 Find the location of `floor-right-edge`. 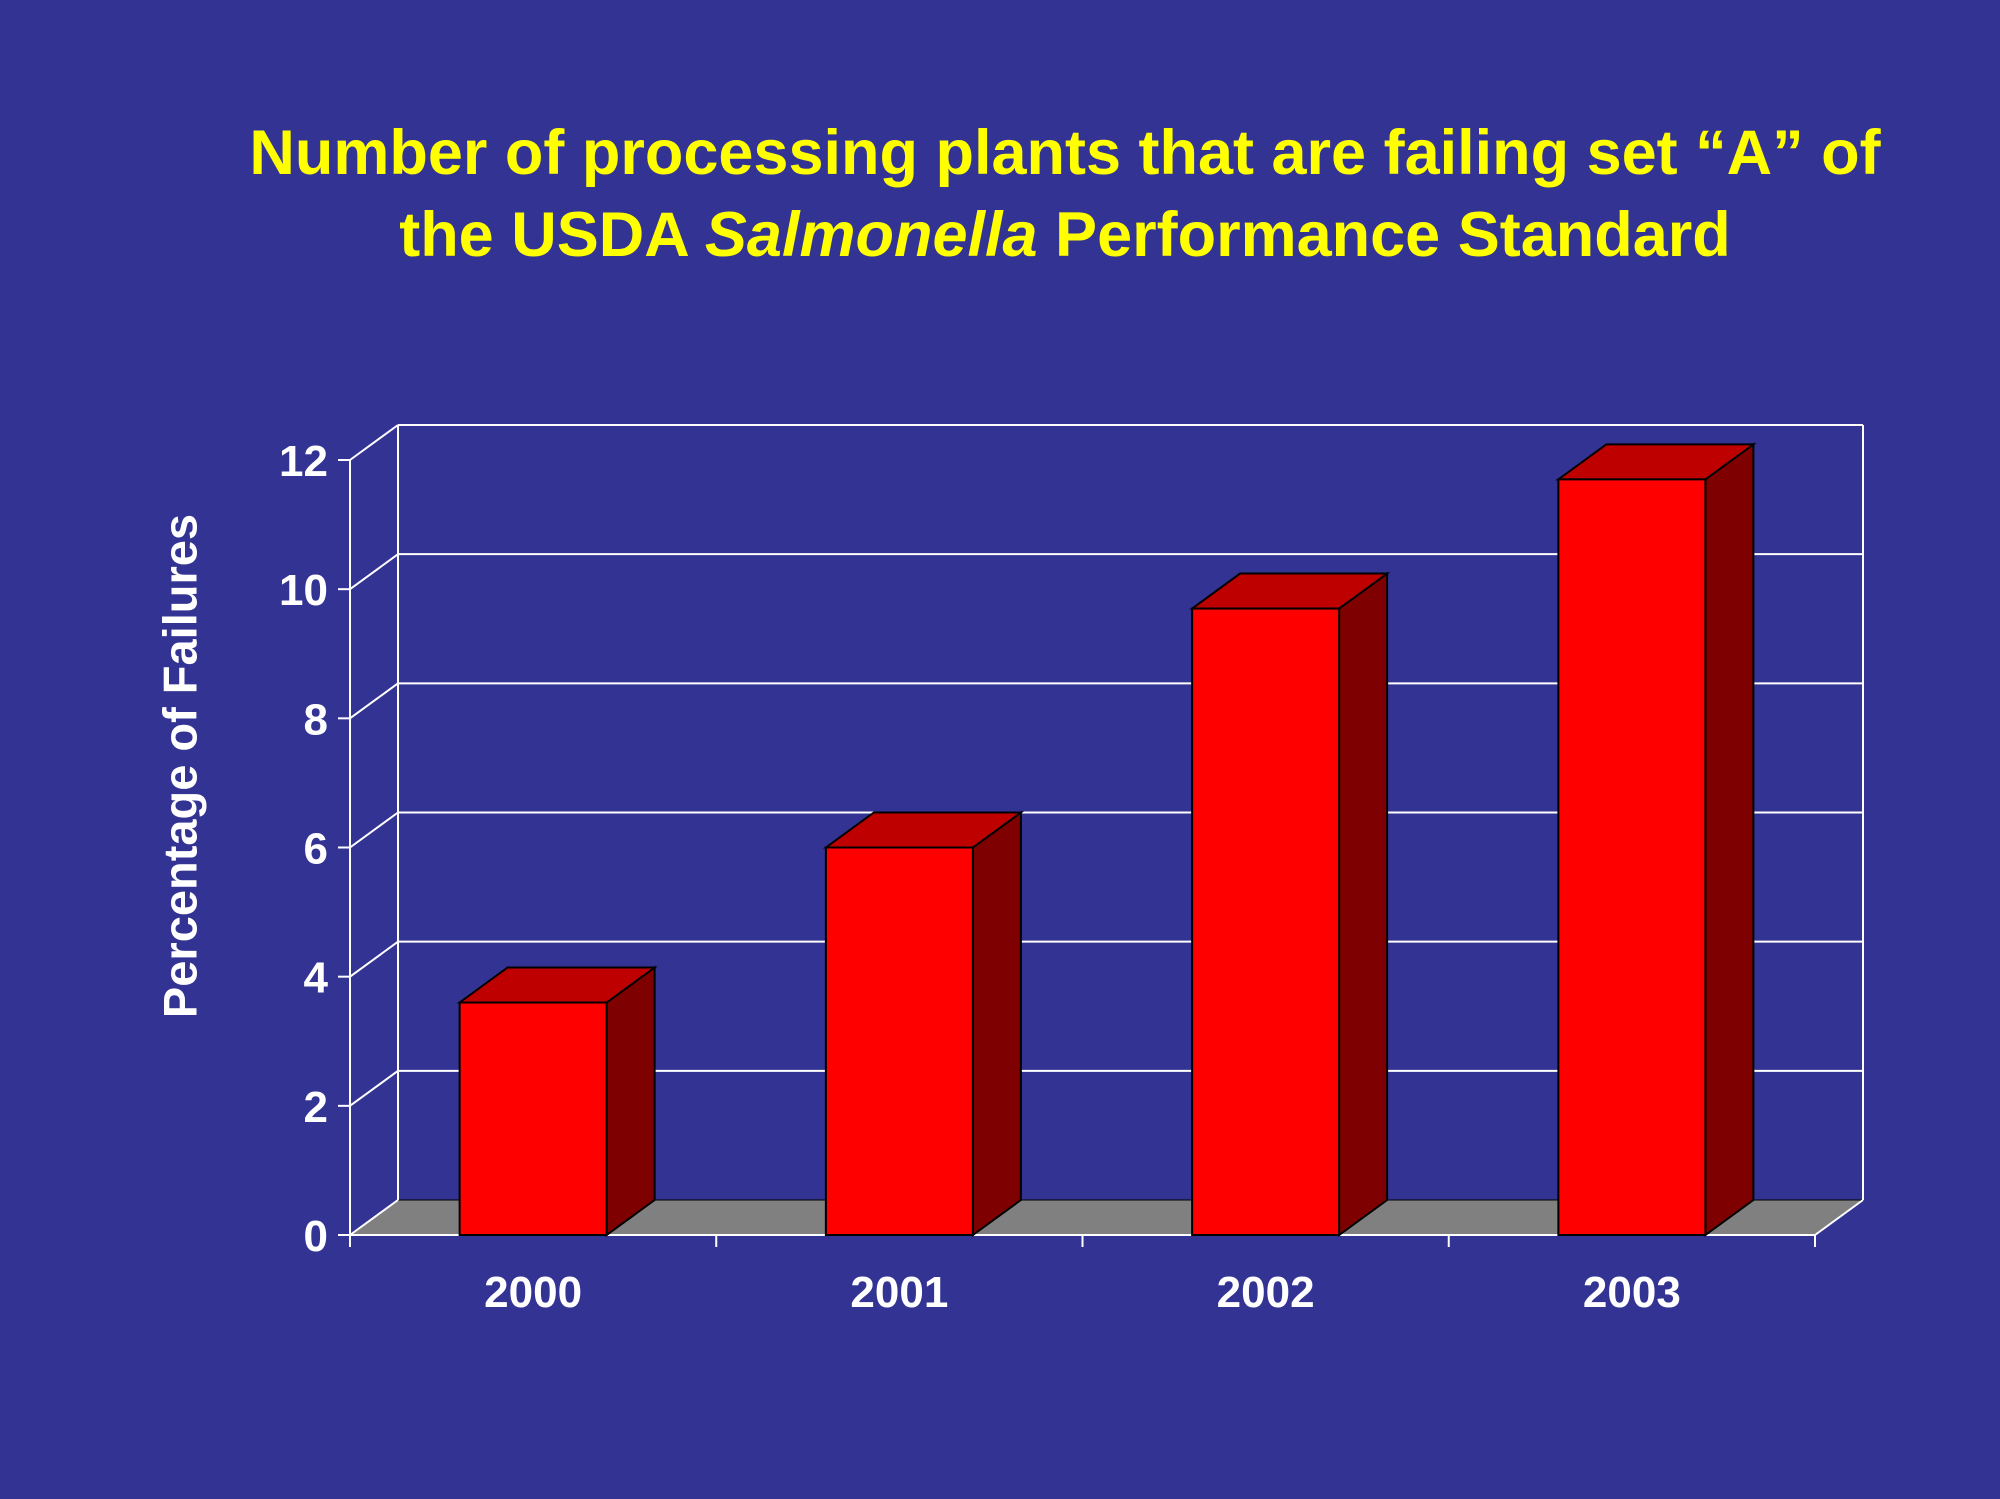

floor-right-edge is located at coordinates (1839, 1217).